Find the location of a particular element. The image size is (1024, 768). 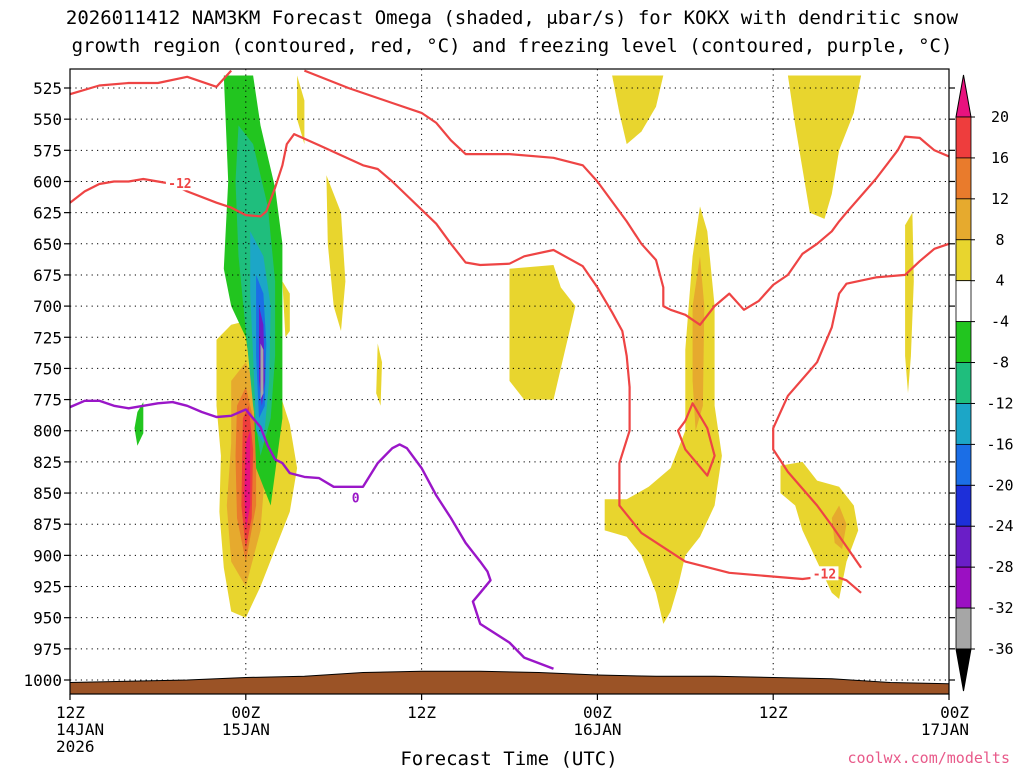

colorbar-label: 8 is located at coordinates (999, 240).